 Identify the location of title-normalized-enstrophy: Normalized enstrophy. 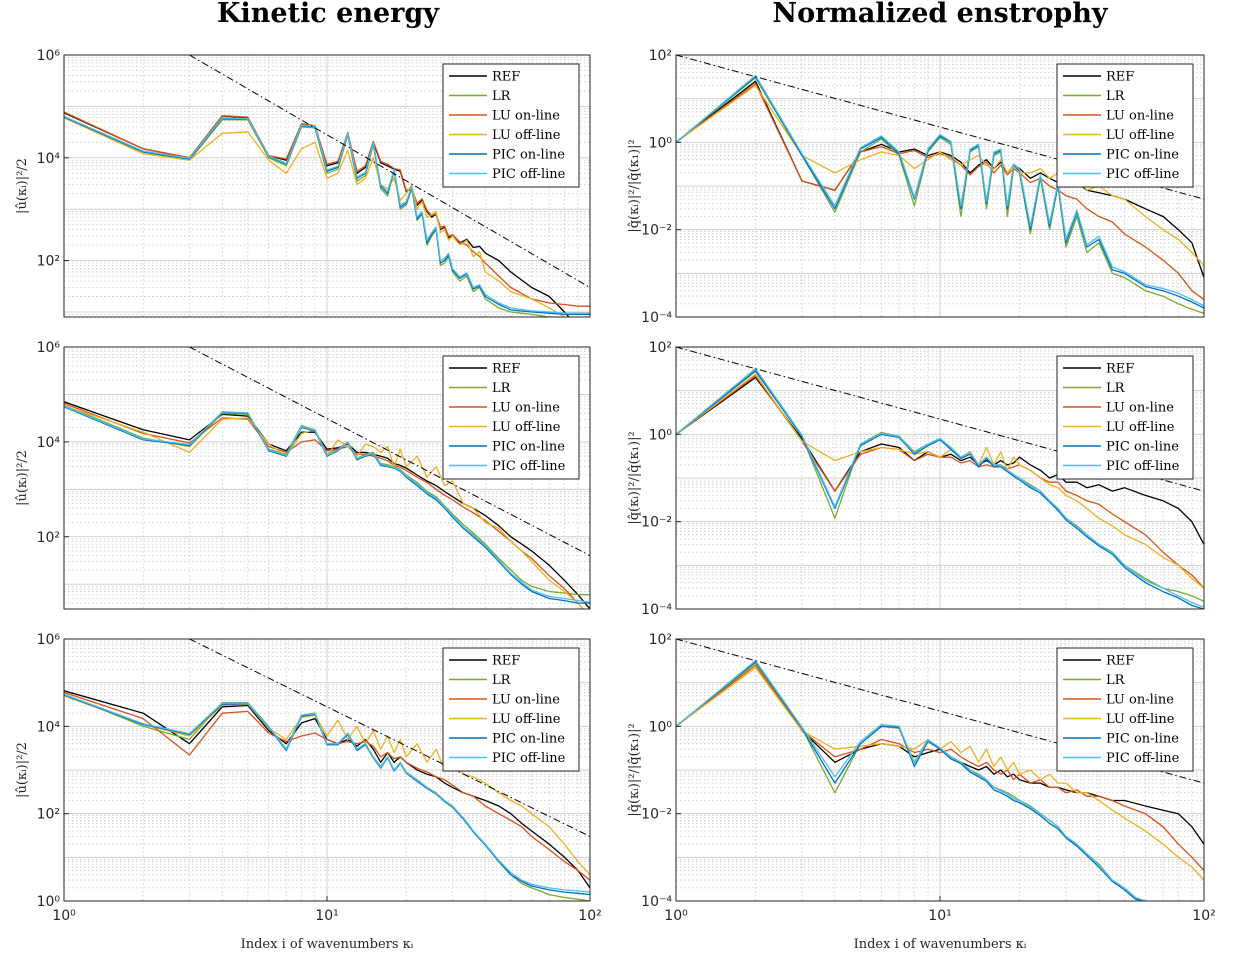
(940, 14).